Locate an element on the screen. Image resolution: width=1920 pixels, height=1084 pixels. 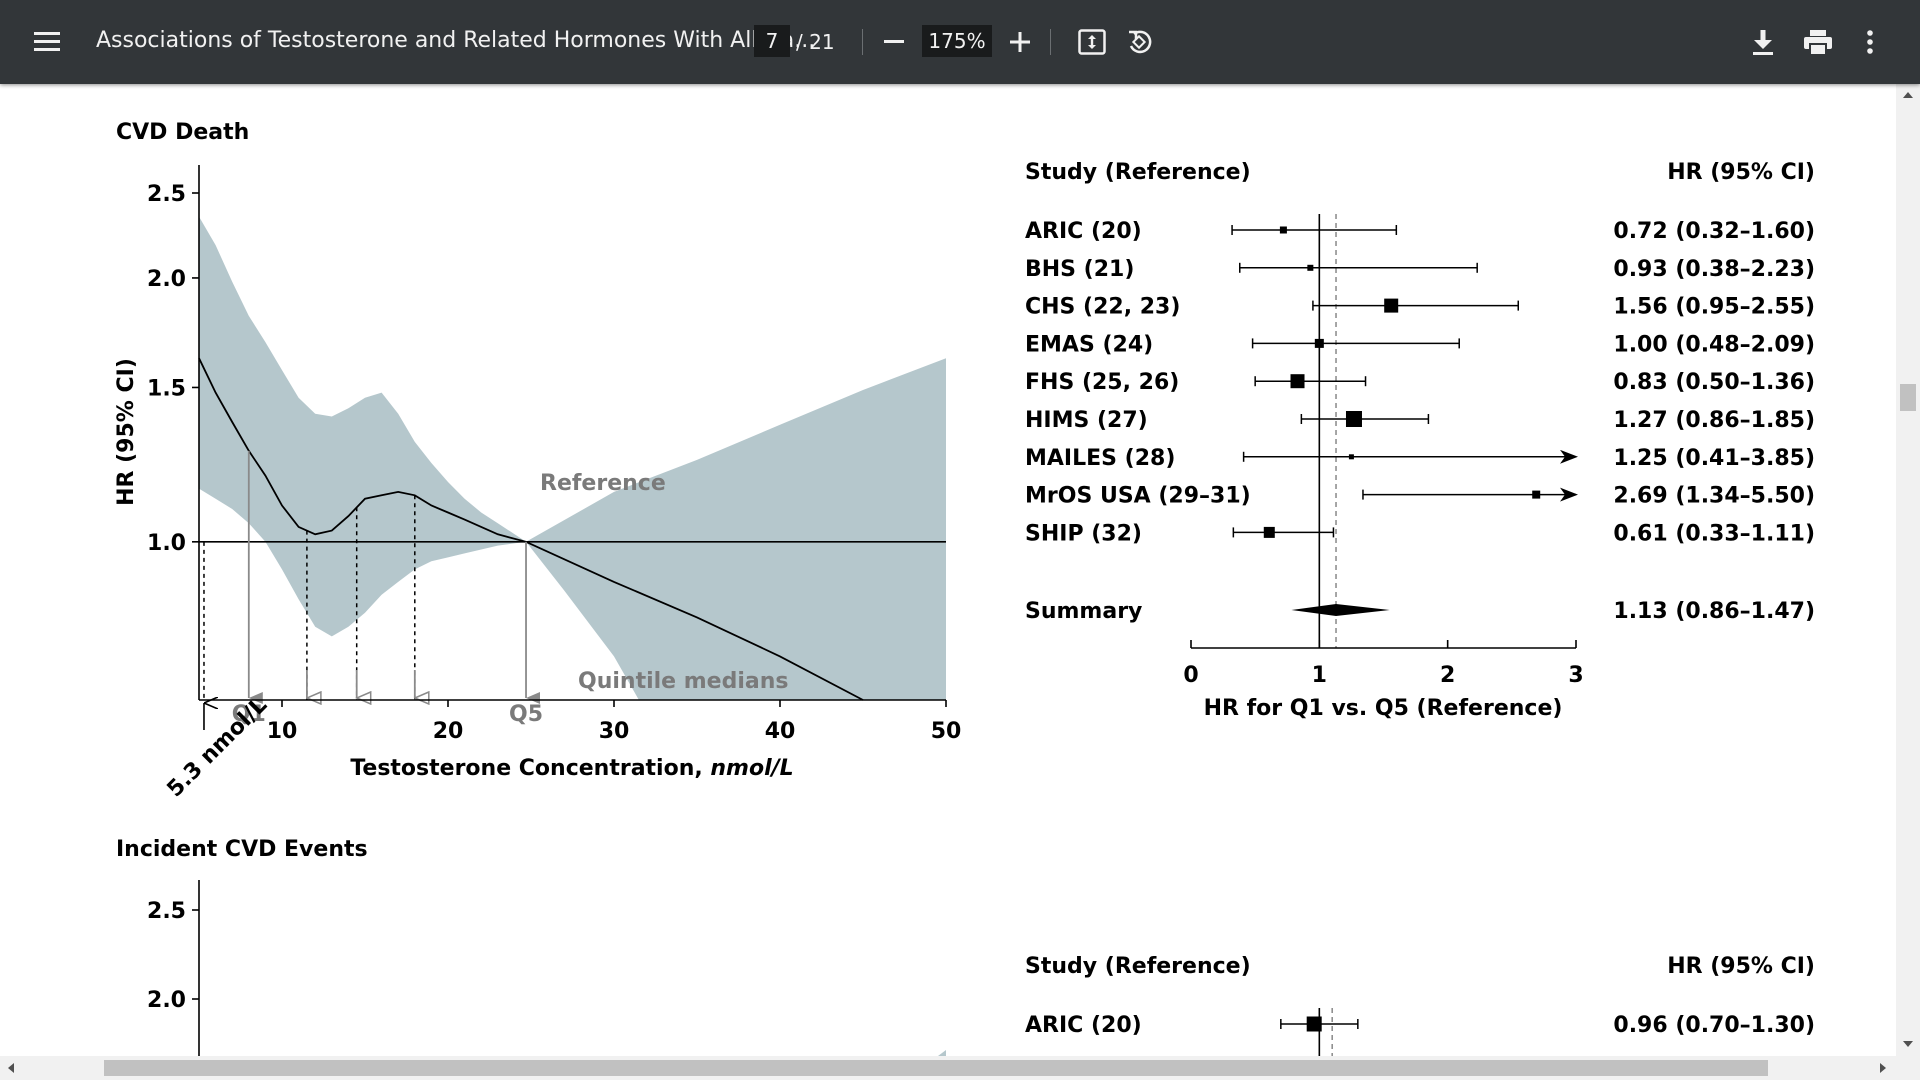
forest-study-name: HIMS (27) is located at coordinates (1086, 420).